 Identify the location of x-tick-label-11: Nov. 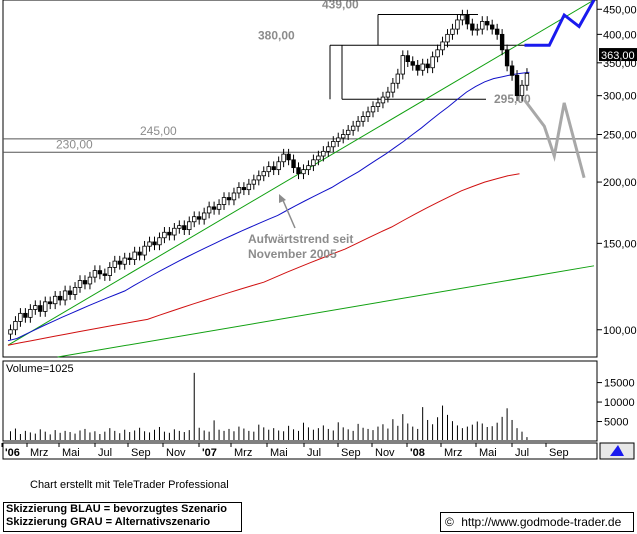
(385, 453).